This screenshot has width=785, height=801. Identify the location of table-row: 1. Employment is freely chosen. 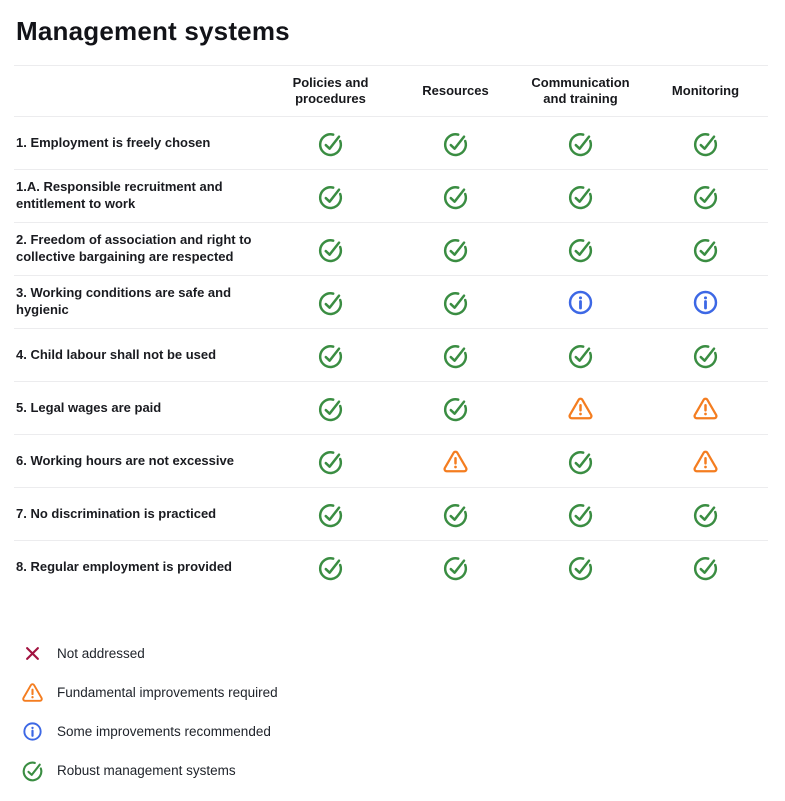
(391, 142).